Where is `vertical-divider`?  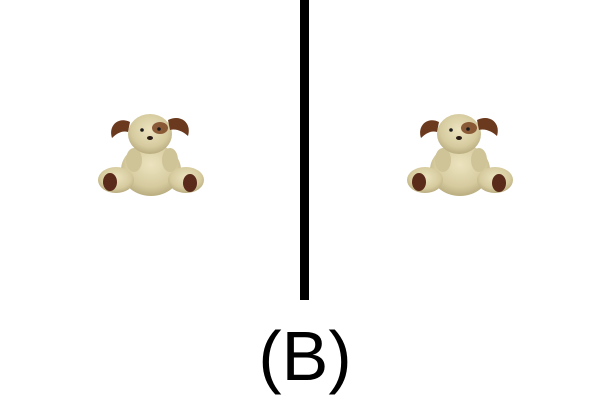
vertical-divider is located at coordinates (304, 150).